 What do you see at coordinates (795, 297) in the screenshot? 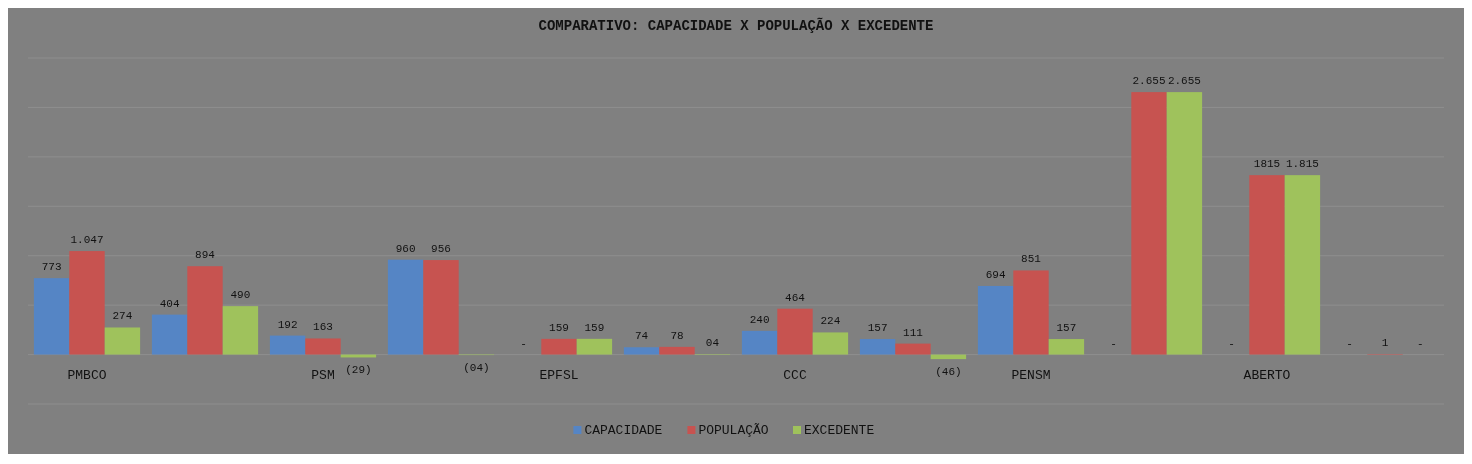
I see `data-label: 464` at bounding box center [795, 297].